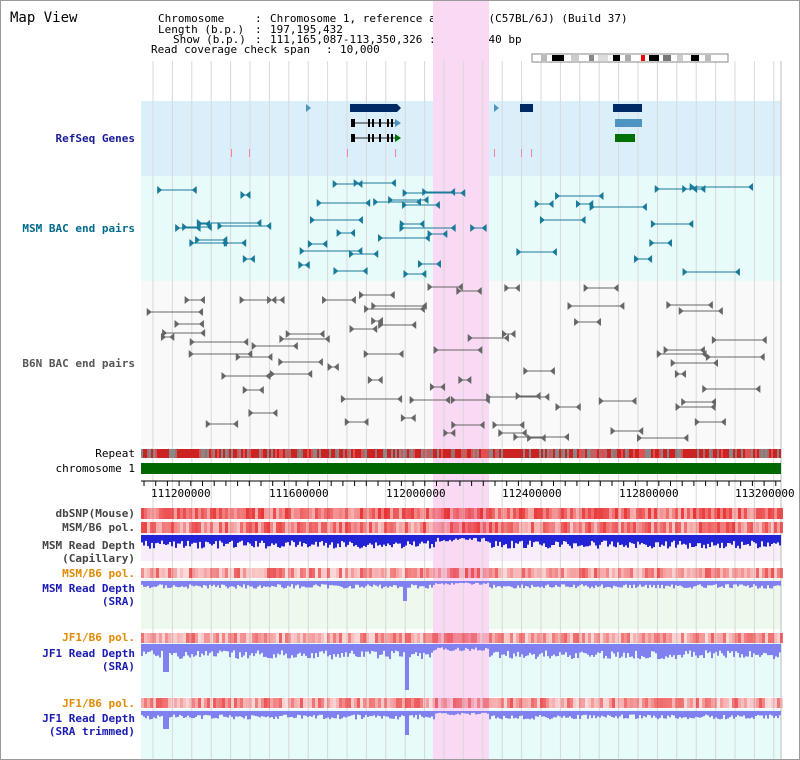  I want to click on track-label-refseq: RefSeq Genes, so click(95, 138).